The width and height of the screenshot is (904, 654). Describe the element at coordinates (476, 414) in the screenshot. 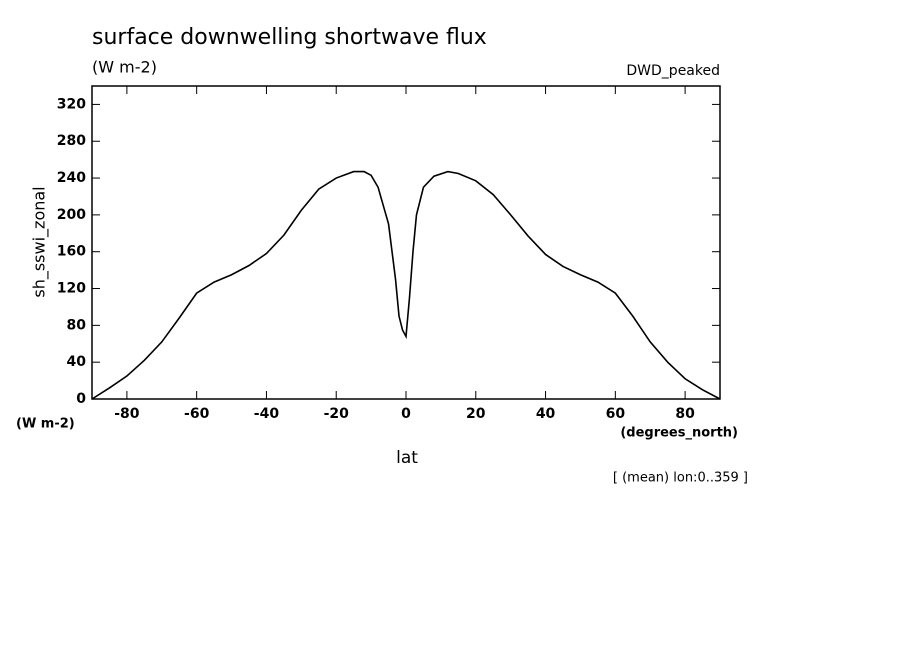

I see `x-tick-label: 20` at that location.